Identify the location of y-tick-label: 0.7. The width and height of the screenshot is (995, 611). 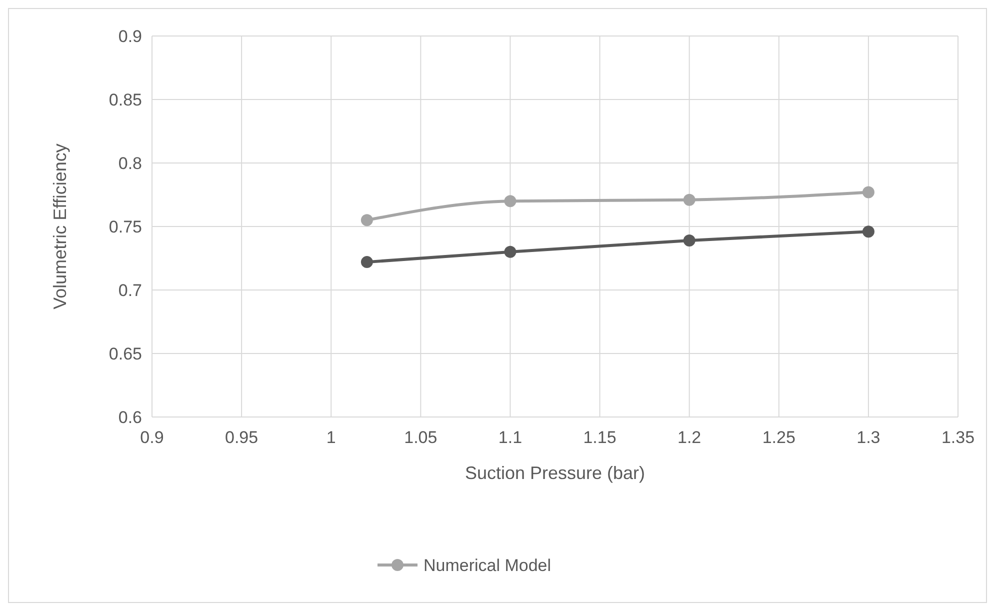
(130, 290).